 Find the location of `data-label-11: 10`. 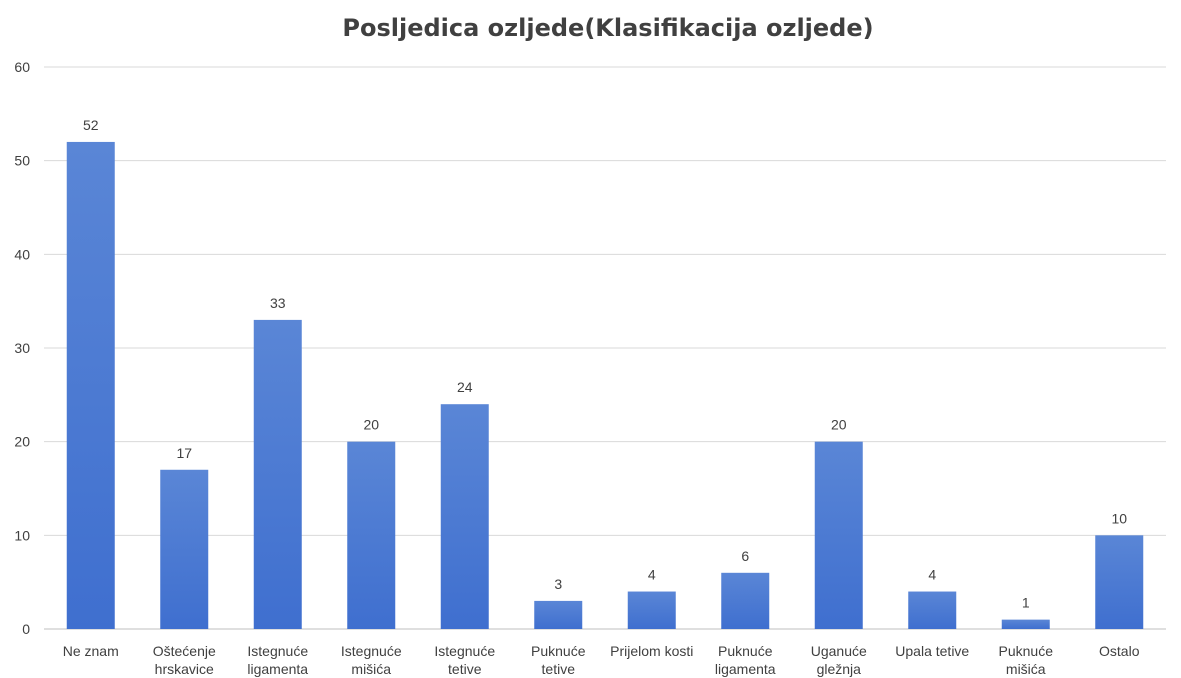

data-label-11: 10 is located at coordinates (1119, 518).